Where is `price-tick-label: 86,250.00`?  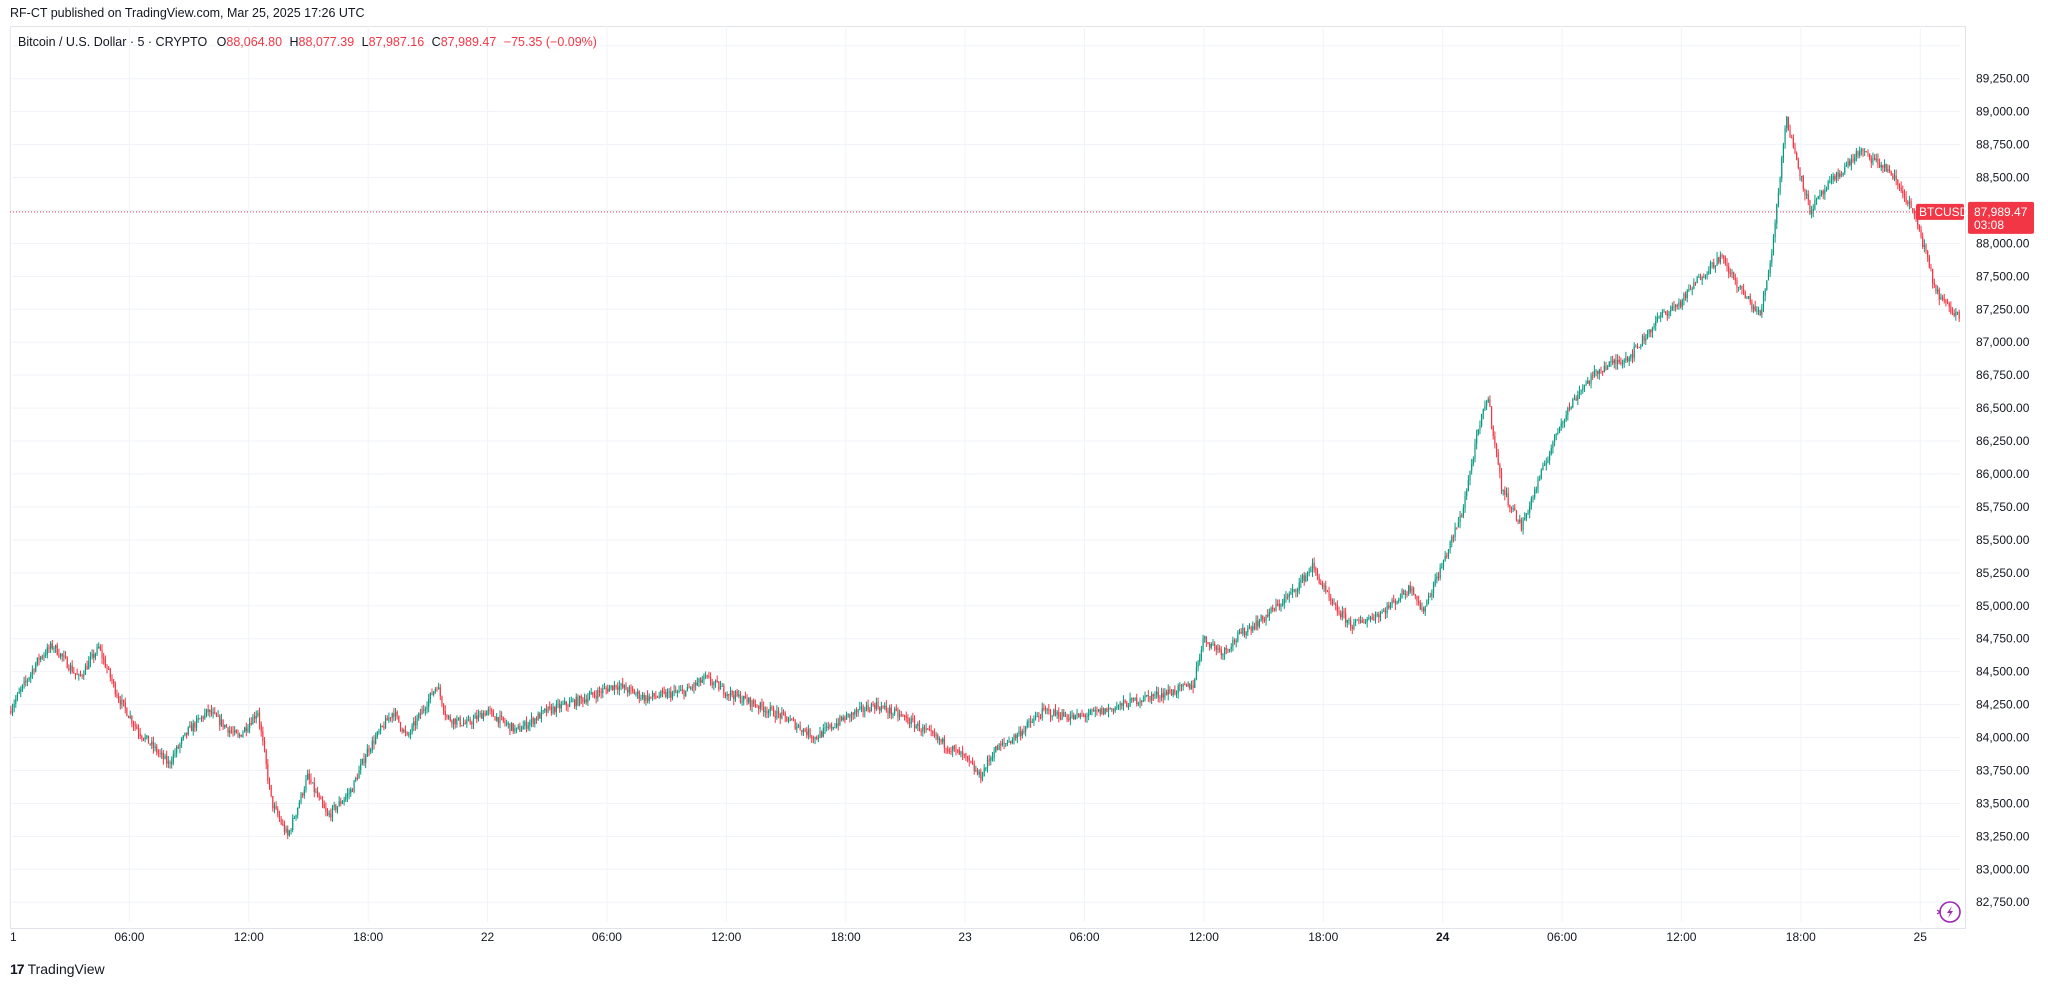
price-tick-label: 86,250.00 is located at coordinates (2003, 441).